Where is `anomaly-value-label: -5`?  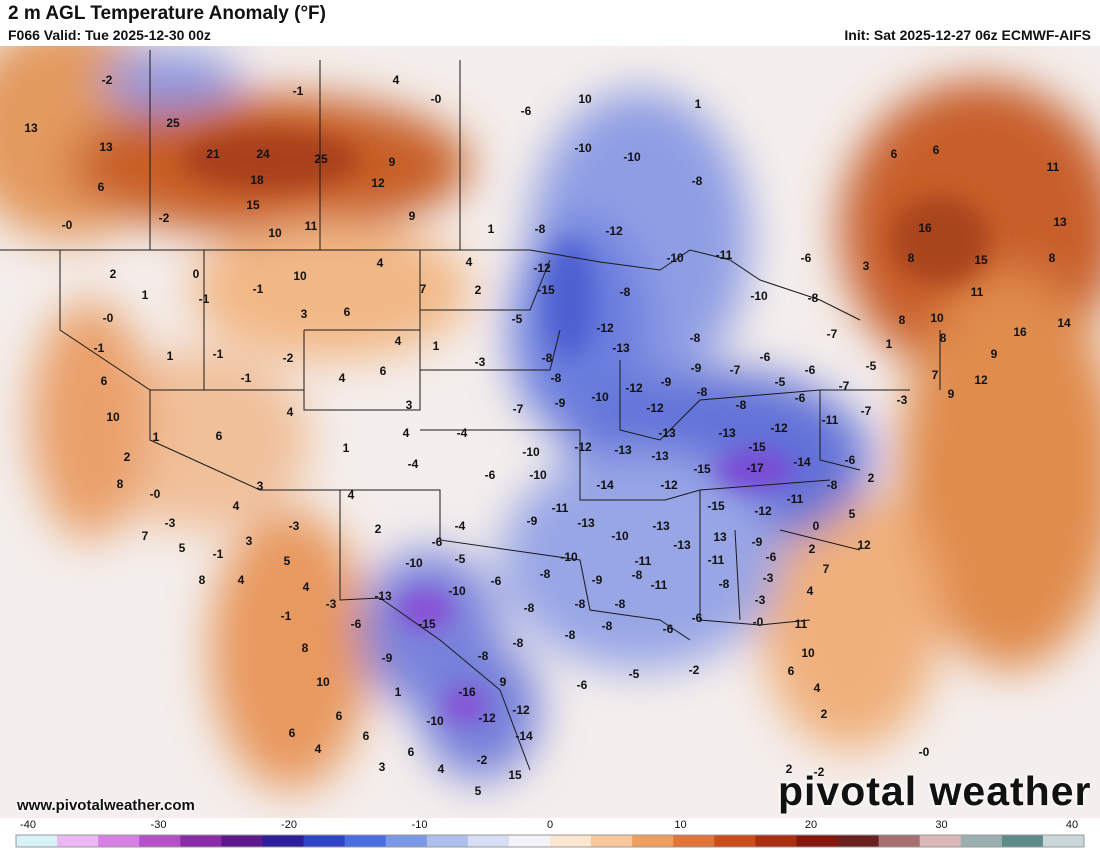 anomaly-value-label: -5 is located at coordinates (871, 366).